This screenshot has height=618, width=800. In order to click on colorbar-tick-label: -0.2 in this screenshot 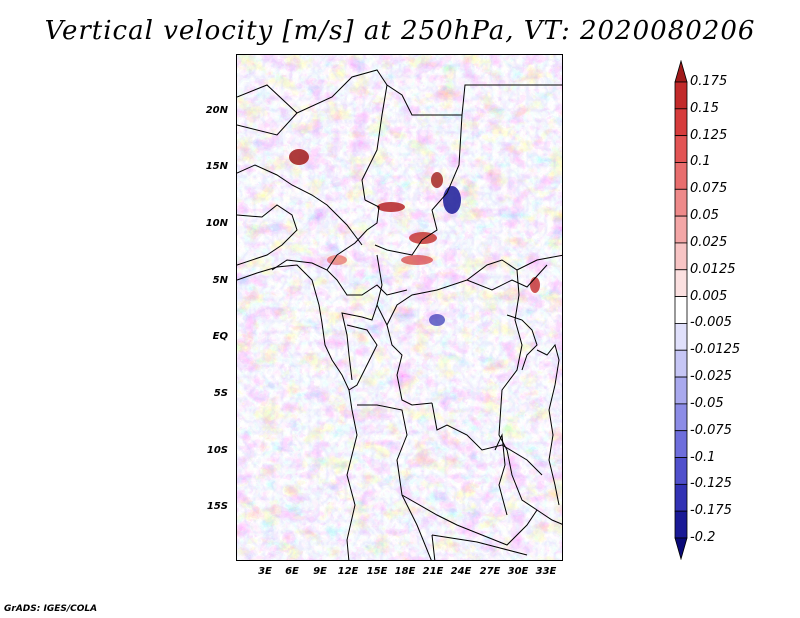, I will do `click(703, 537)`.